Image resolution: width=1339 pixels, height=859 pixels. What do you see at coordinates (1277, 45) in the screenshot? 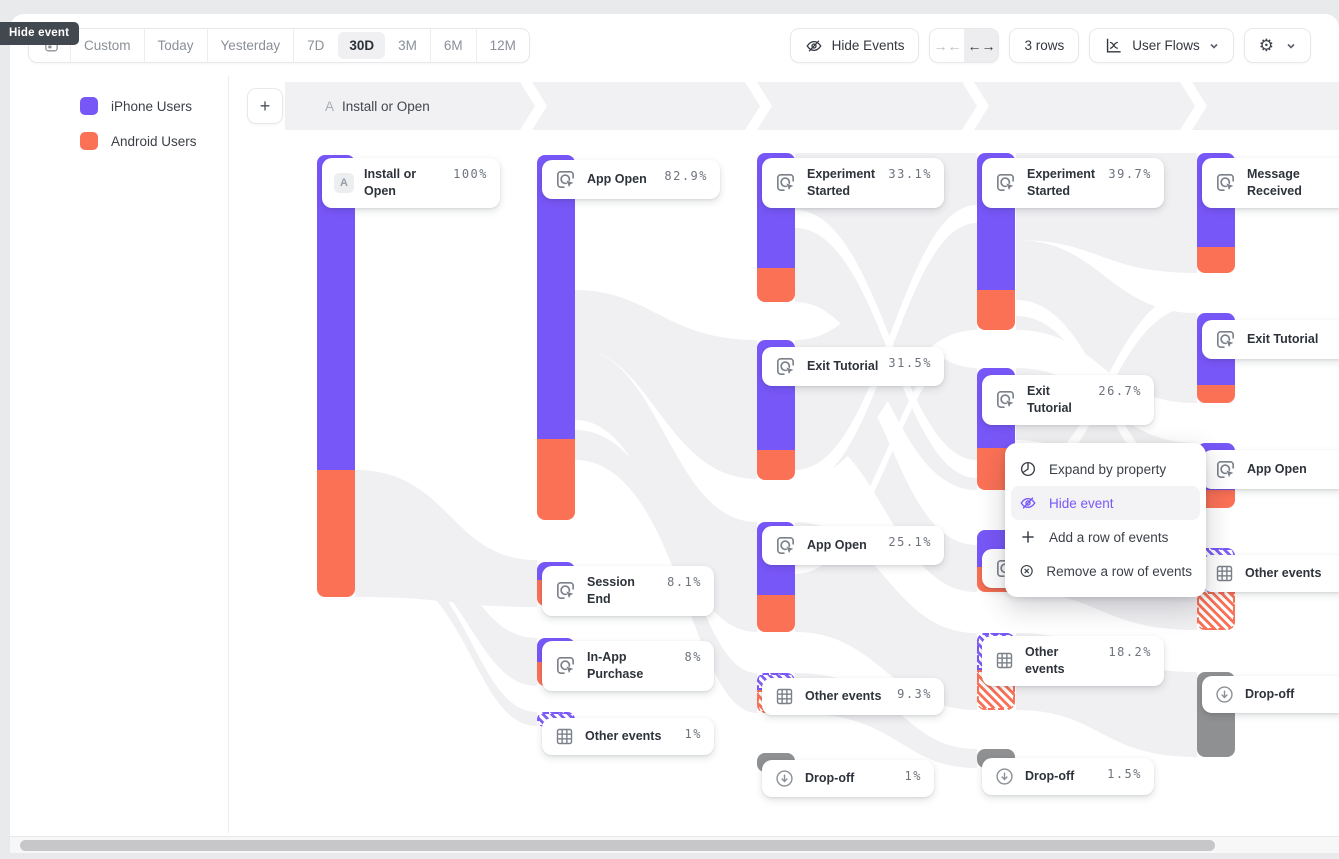
I see `settings-dropdown: ⚙` at bounding box center [1277, 45].